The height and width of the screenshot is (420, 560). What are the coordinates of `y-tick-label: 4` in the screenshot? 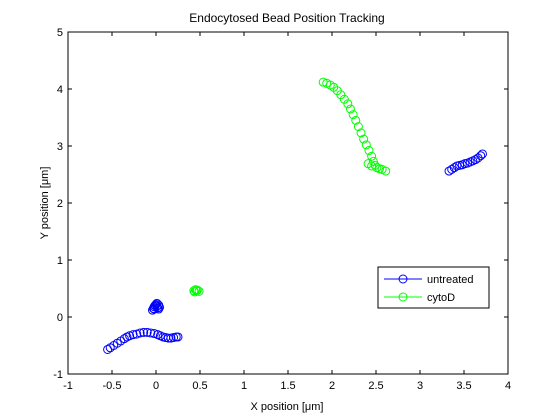 It's located at (60, 90).